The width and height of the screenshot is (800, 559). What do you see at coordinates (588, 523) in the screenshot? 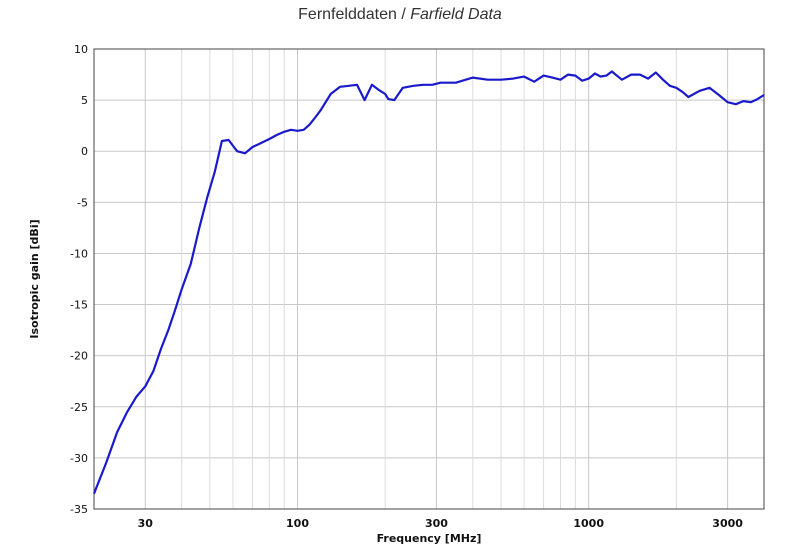
I see `x-tick-label: 1000` at bounding box center [588, 523].